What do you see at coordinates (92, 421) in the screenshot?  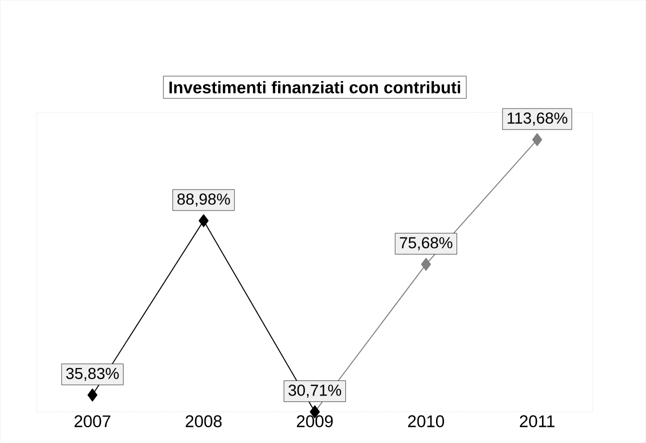 I see `x-tick-label: 2007` at bounding box center [92, 421].